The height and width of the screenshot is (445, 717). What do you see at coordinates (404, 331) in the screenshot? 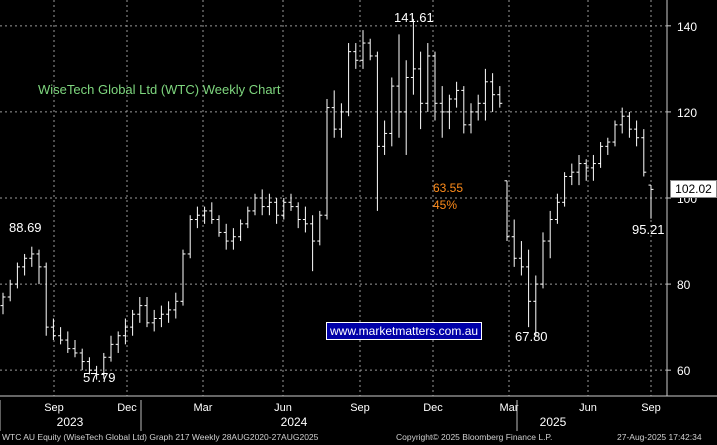
I see `website-watermark: www.marketmatters.com.au` at bounding box center [404, 331].